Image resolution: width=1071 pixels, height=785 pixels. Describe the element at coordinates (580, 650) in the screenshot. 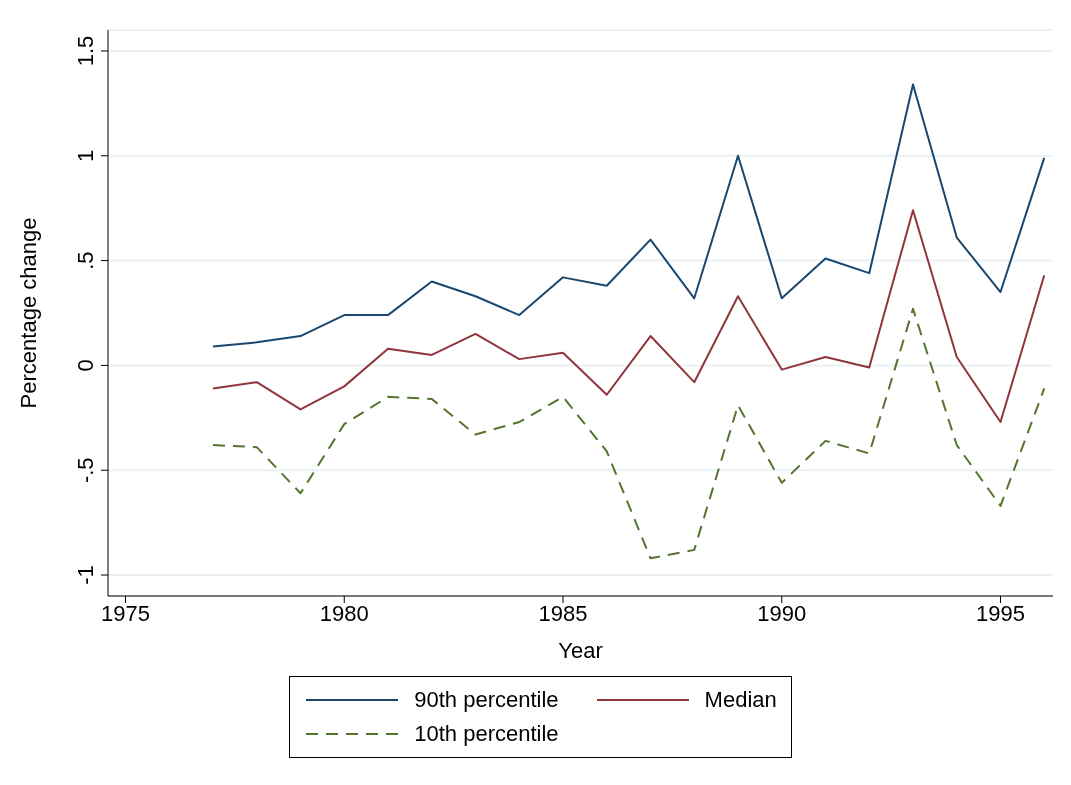

I see `x-axis-title: Year` at that location.